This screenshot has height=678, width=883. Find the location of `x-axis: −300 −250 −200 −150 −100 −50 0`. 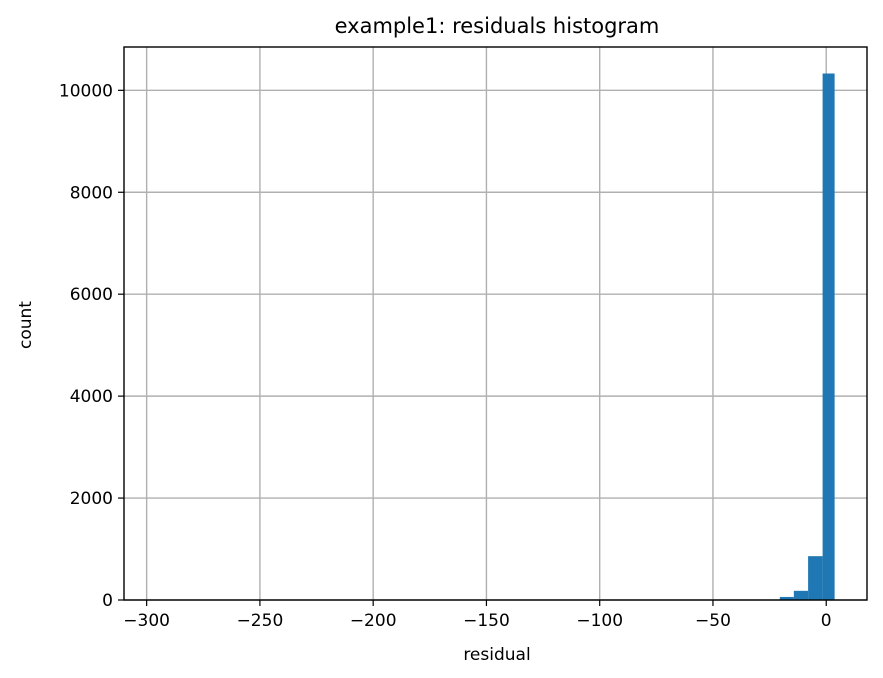

x-axis: −300 −250 −200 −150 −100 −50 0 is located at coordinates (477, 615).